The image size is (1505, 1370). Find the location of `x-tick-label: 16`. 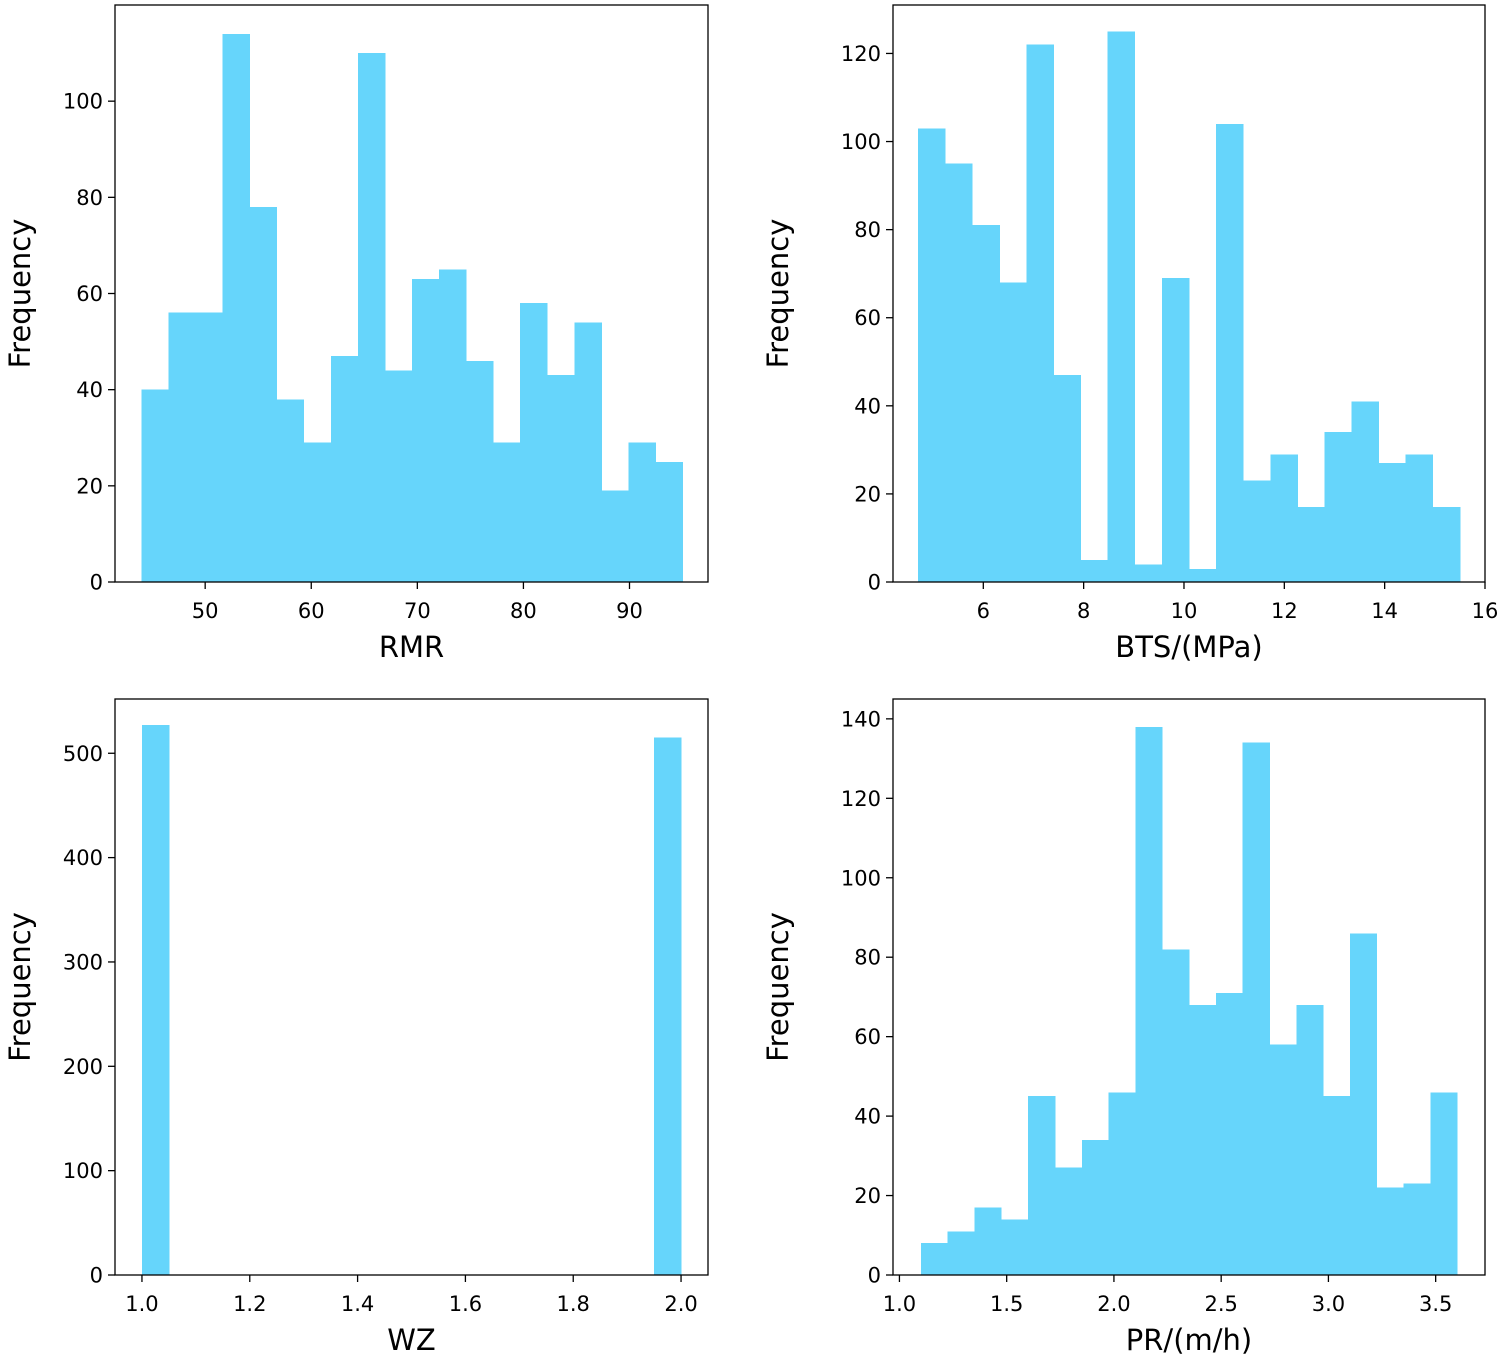

x-tick-label: 16 is located at coordinates (1485, 611).